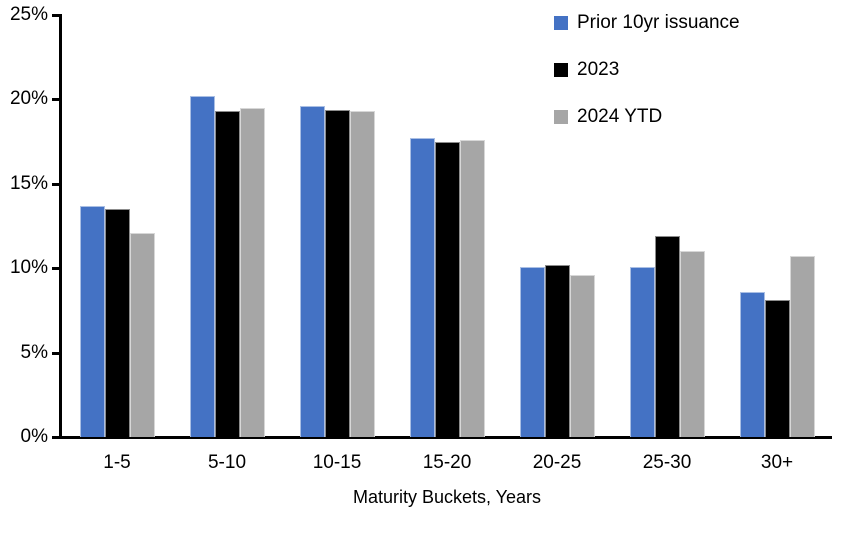  What do you see at coordinates (447, 497) in the screenshot?
I see `x-axis-title: Maturity Buckets, Years` at bounding box center [447, 497].